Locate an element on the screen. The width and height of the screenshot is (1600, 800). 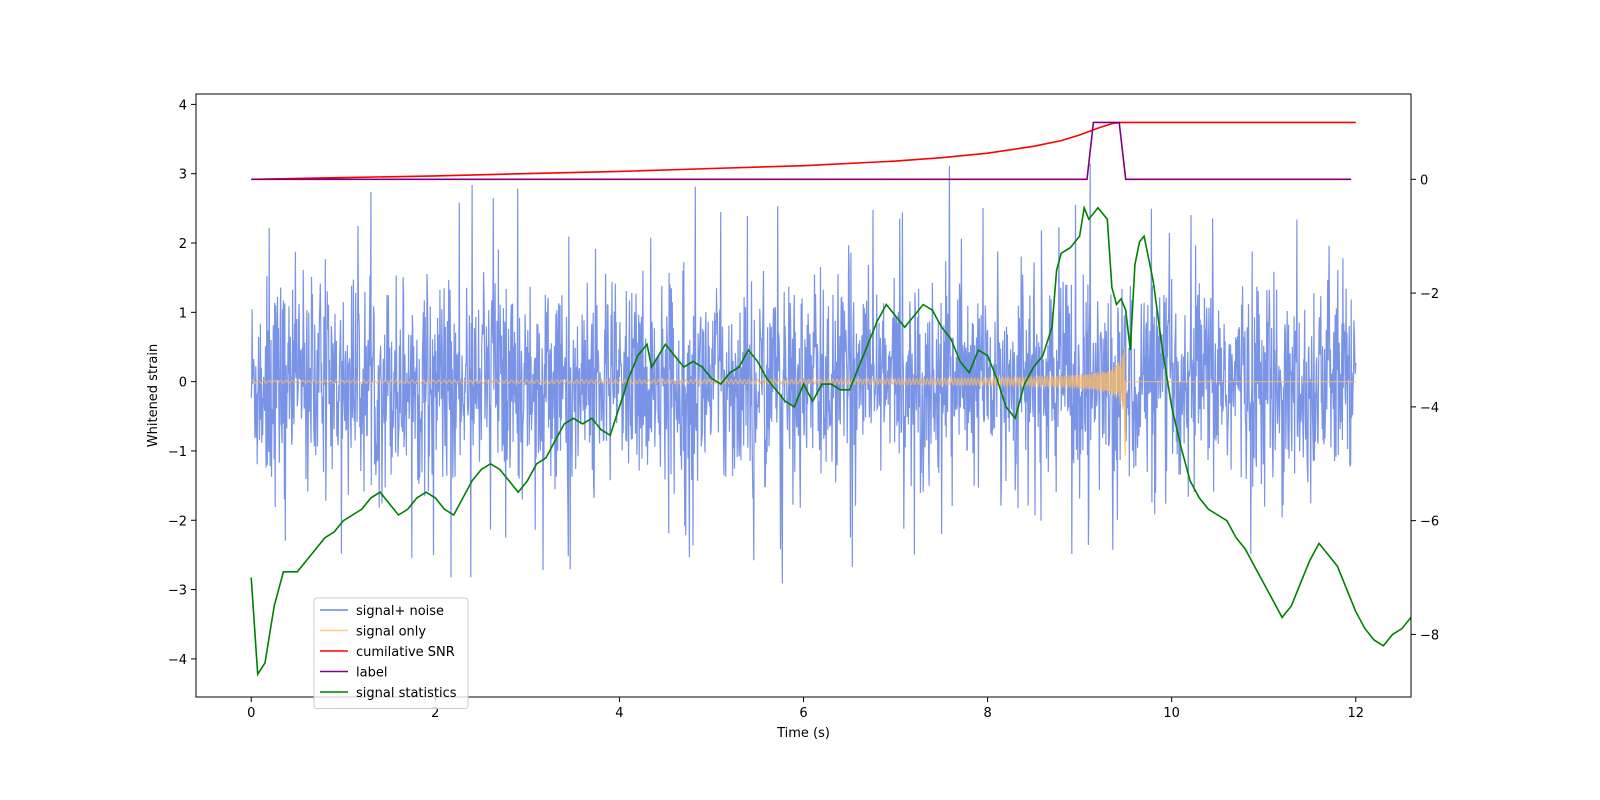
x-tick-label: 0 is located at coordinates (251, 713).